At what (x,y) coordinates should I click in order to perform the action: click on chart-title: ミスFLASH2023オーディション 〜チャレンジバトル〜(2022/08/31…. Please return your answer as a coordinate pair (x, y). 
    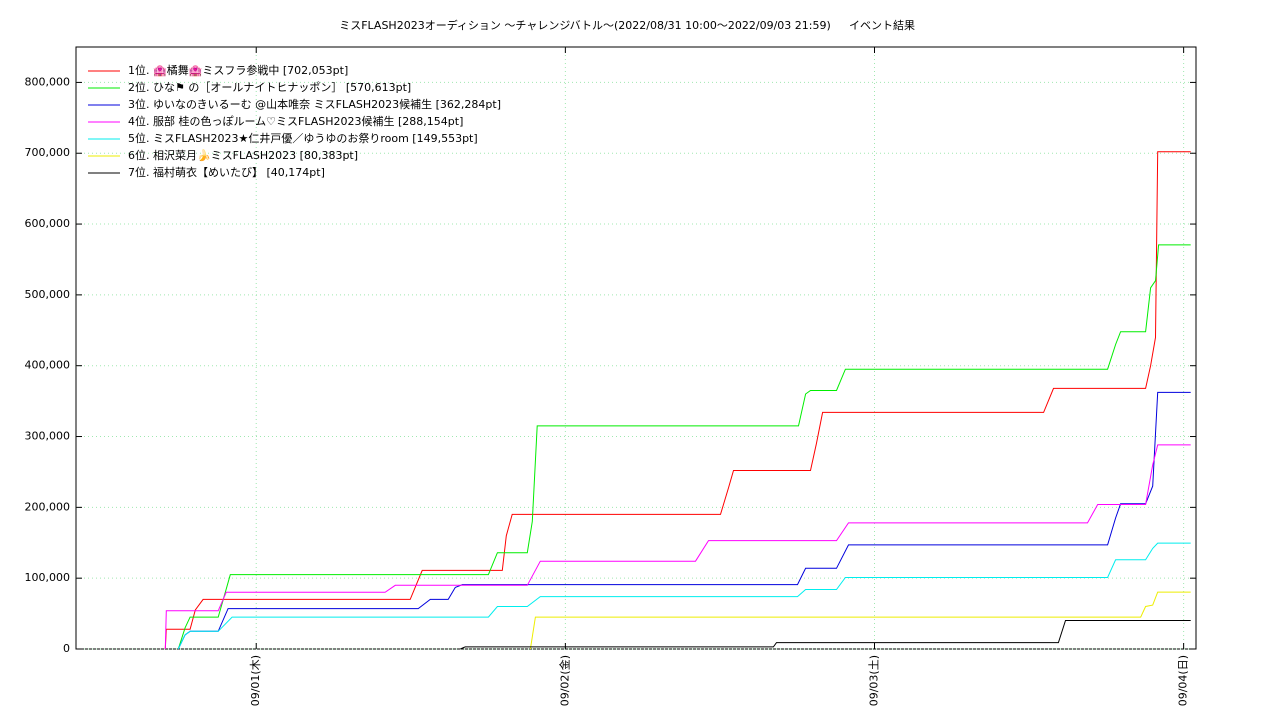
    Looking at the image, I should click on (585, 25).